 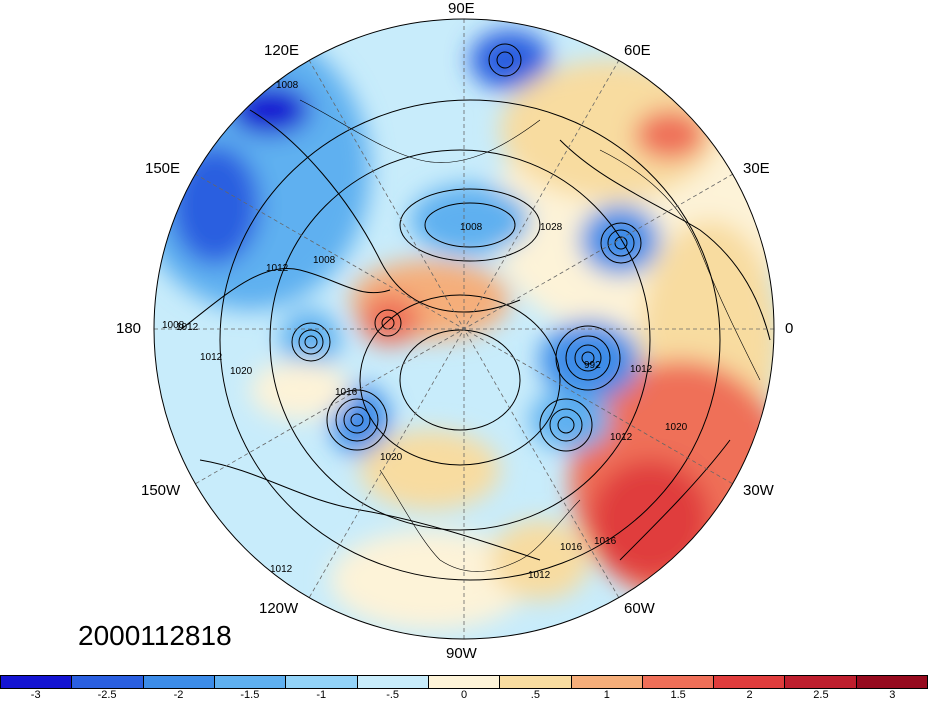 I want to click on lon-label-90e: 90E, so click(x=461, y=8).